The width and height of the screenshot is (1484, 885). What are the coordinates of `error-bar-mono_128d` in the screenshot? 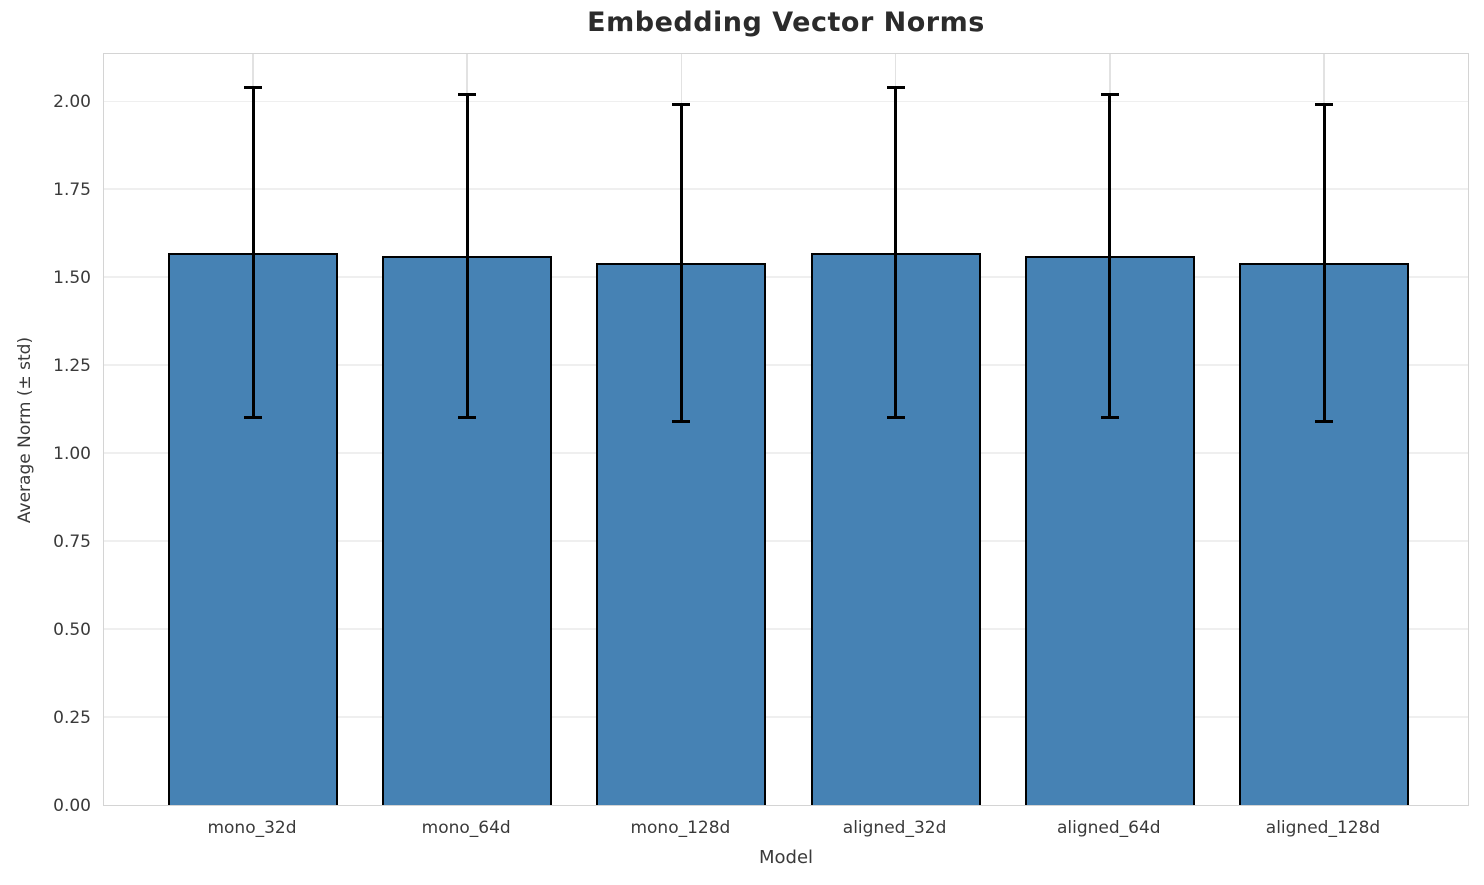 It's located at (681, 263).